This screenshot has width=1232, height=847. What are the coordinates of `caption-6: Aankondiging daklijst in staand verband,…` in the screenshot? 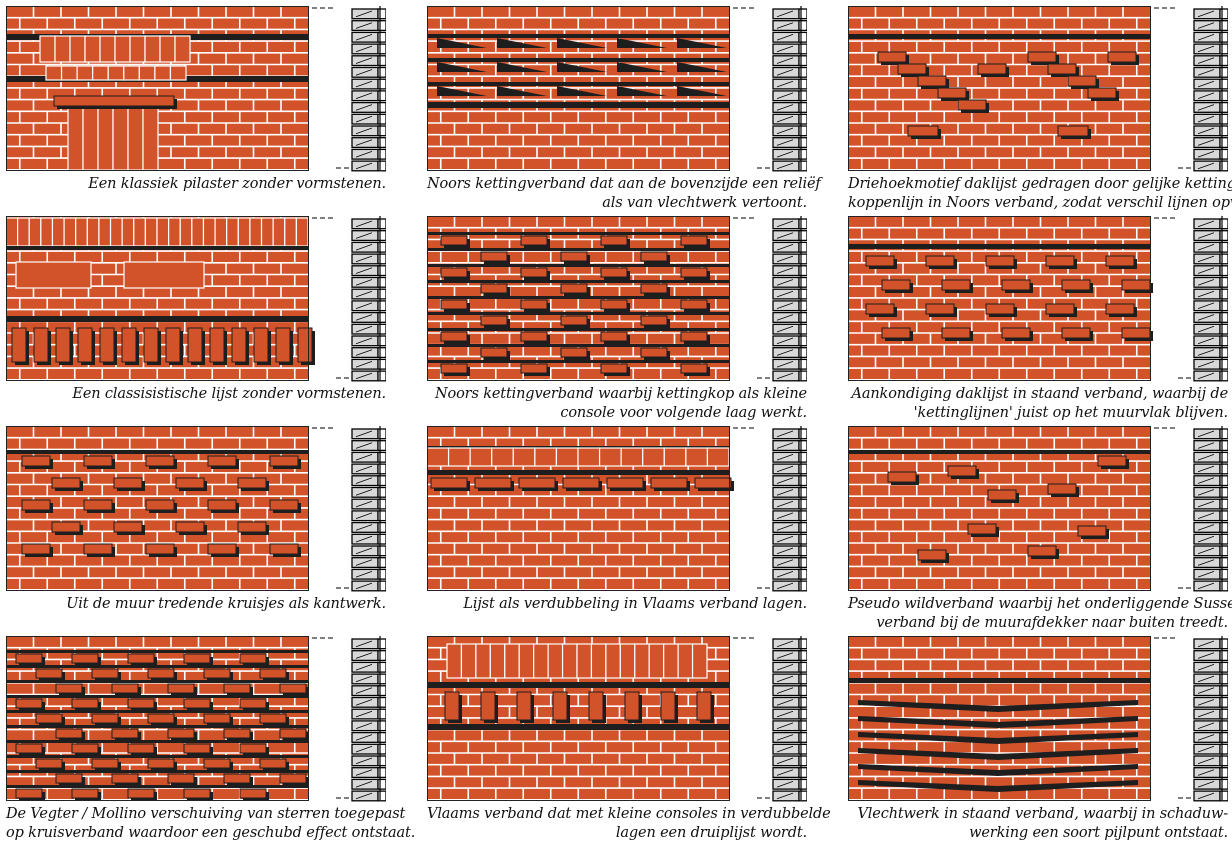 It's located at (1038, 404).